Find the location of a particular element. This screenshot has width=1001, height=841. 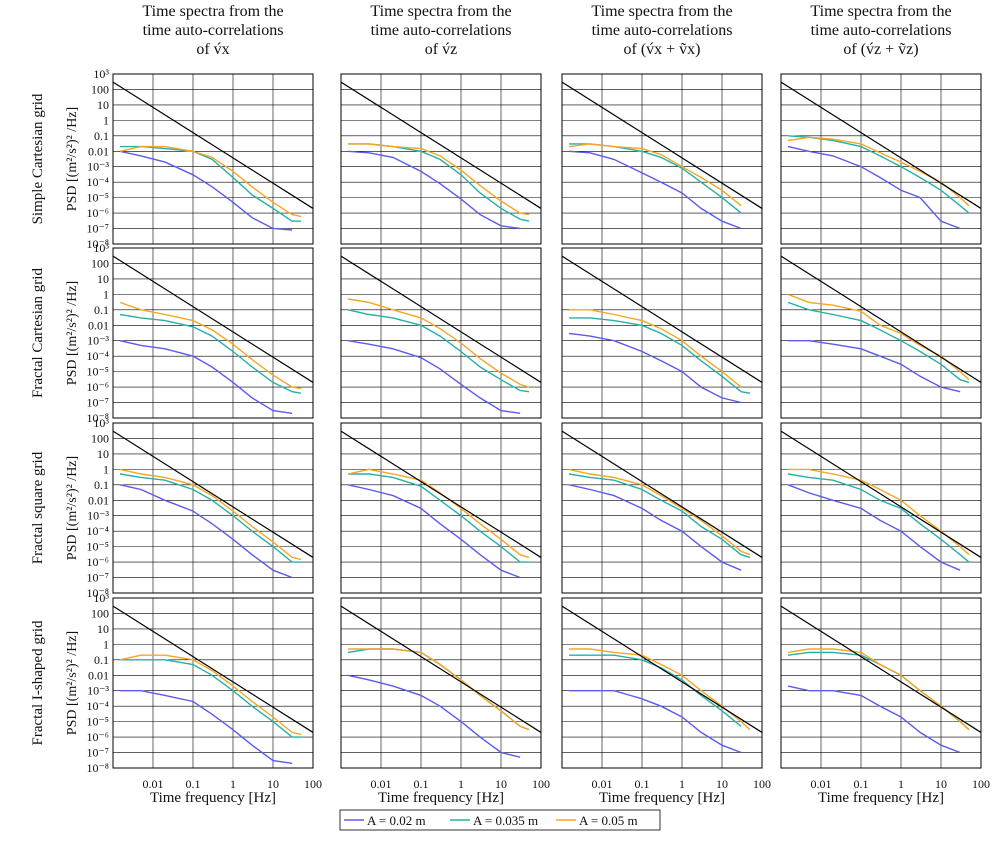

y-tick-label: 10⁻⁵ is located at coordinates (97, 547).